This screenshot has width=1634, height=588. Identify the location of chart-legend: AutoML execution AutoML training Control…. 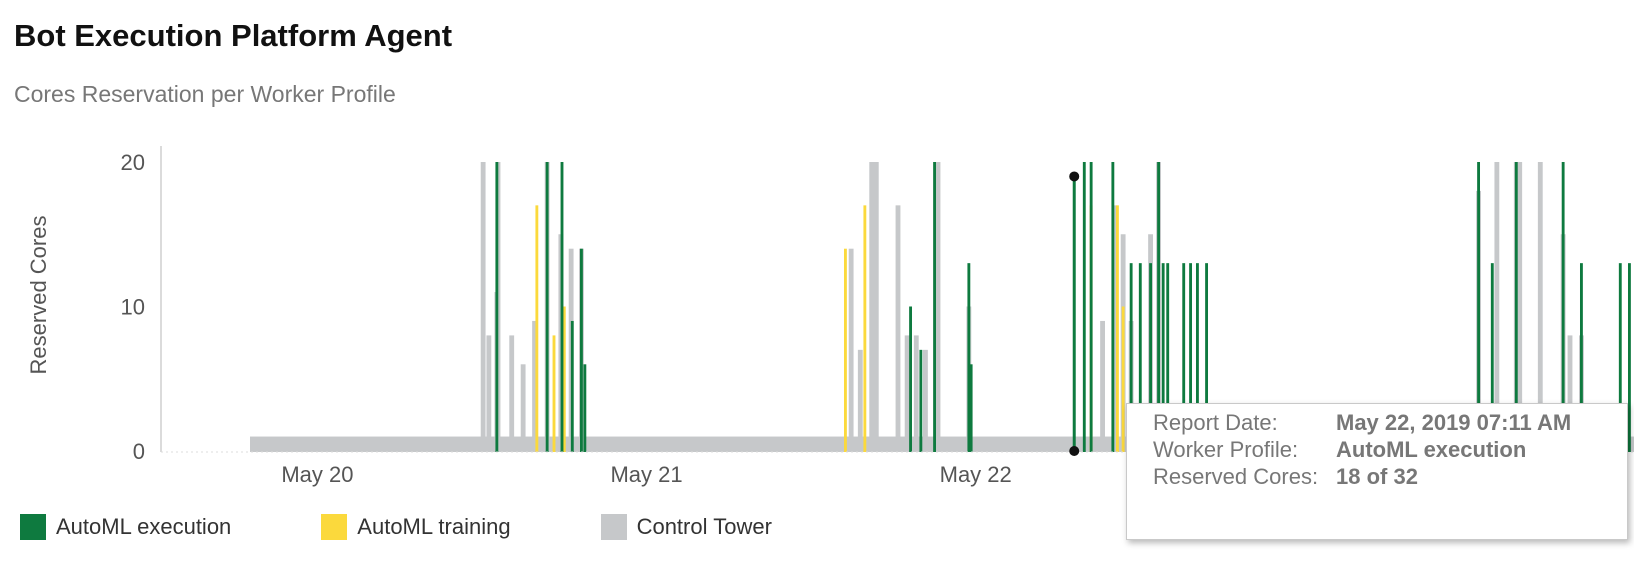
(441, 527).